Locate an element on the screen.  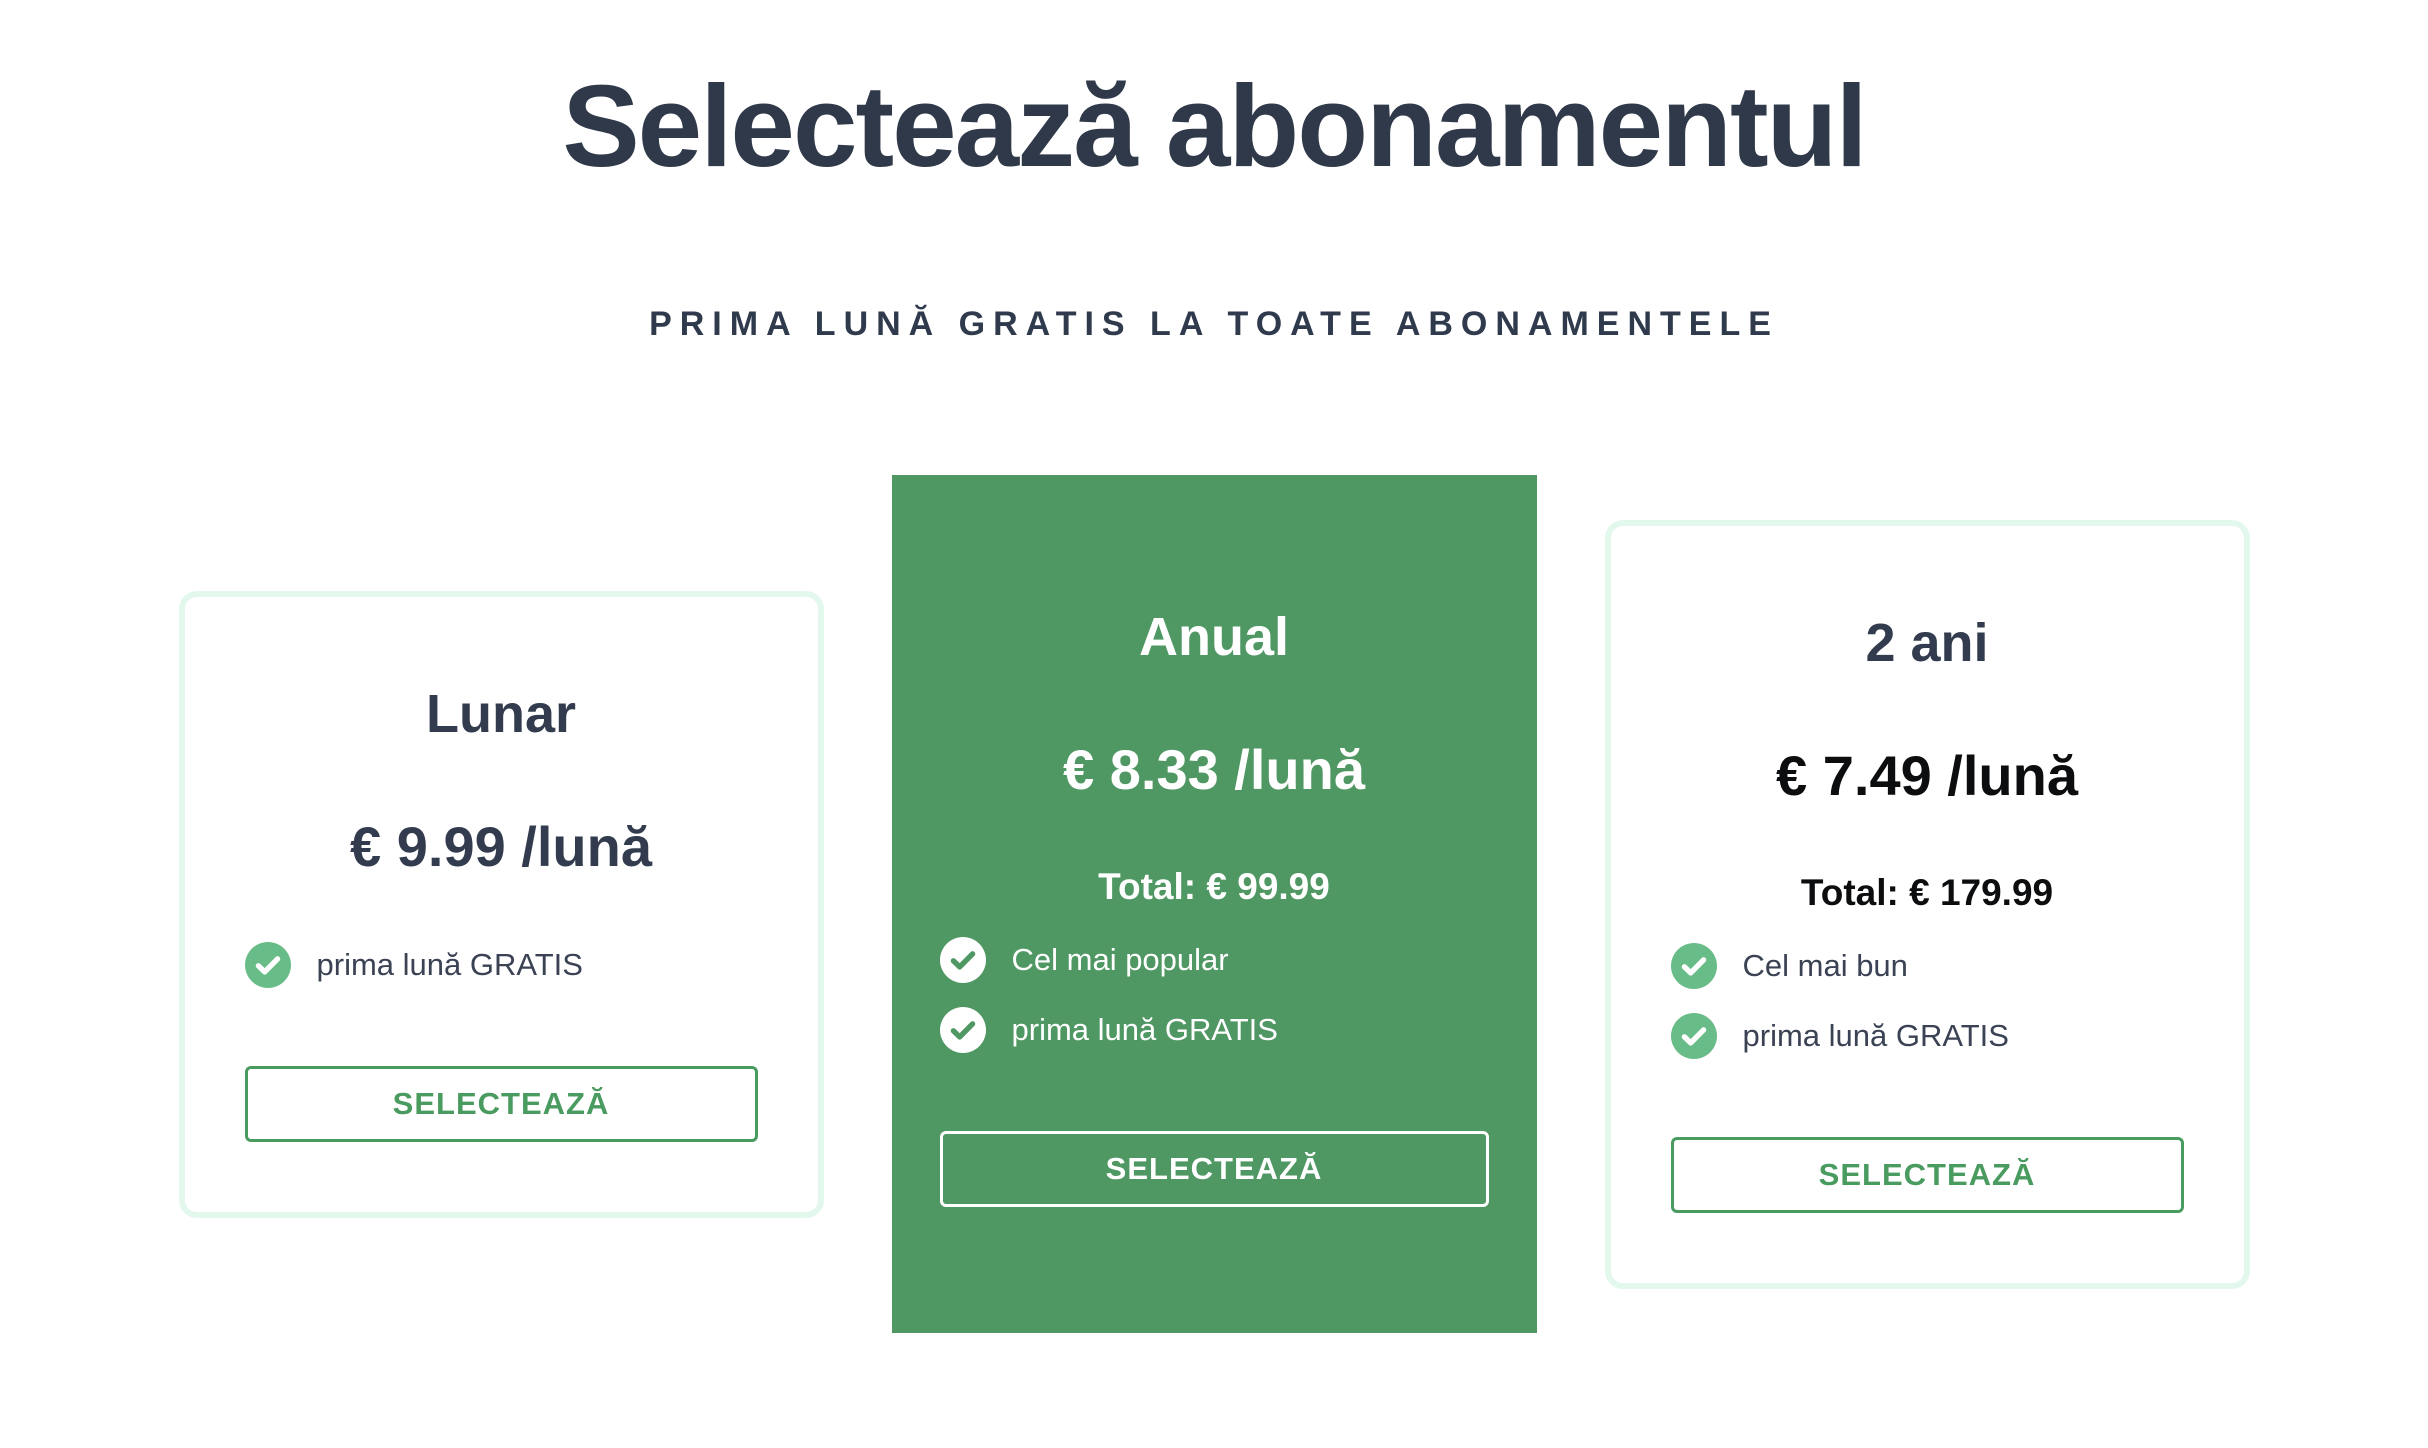
plan-features: prima lună GRATIS is located at coordinates (413, 964).